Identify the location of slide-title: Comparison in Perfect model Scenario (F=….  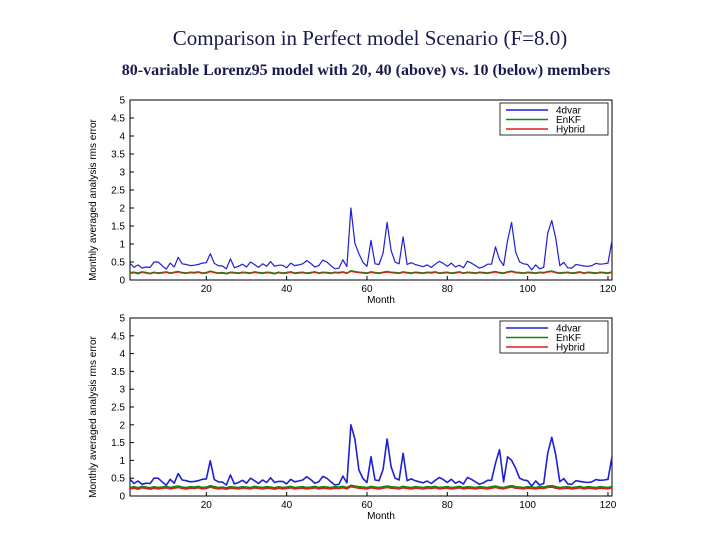
(370, 38).